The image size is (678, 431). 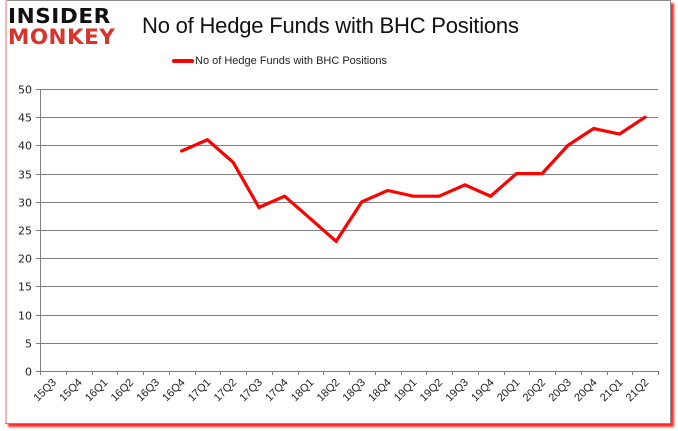 What do you see at coordinates (183, 61) in the screenshot?
I see `legend-line-swatch-icon` at bounding box center [183, 61].